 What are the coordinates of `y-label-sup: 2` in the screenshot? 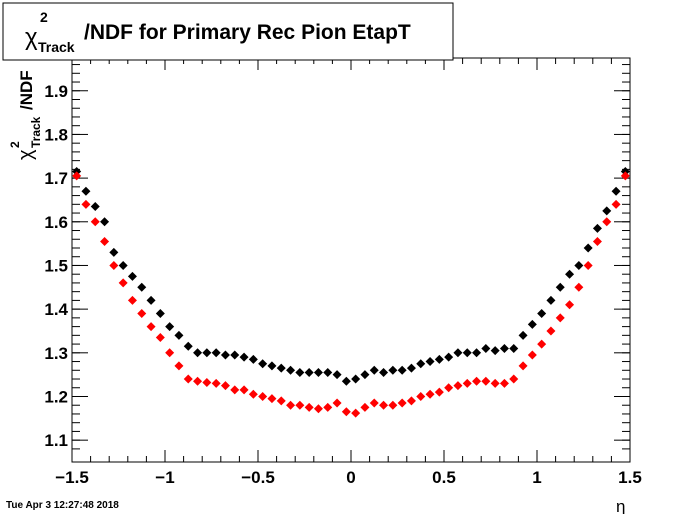 It's located at (15, 144).